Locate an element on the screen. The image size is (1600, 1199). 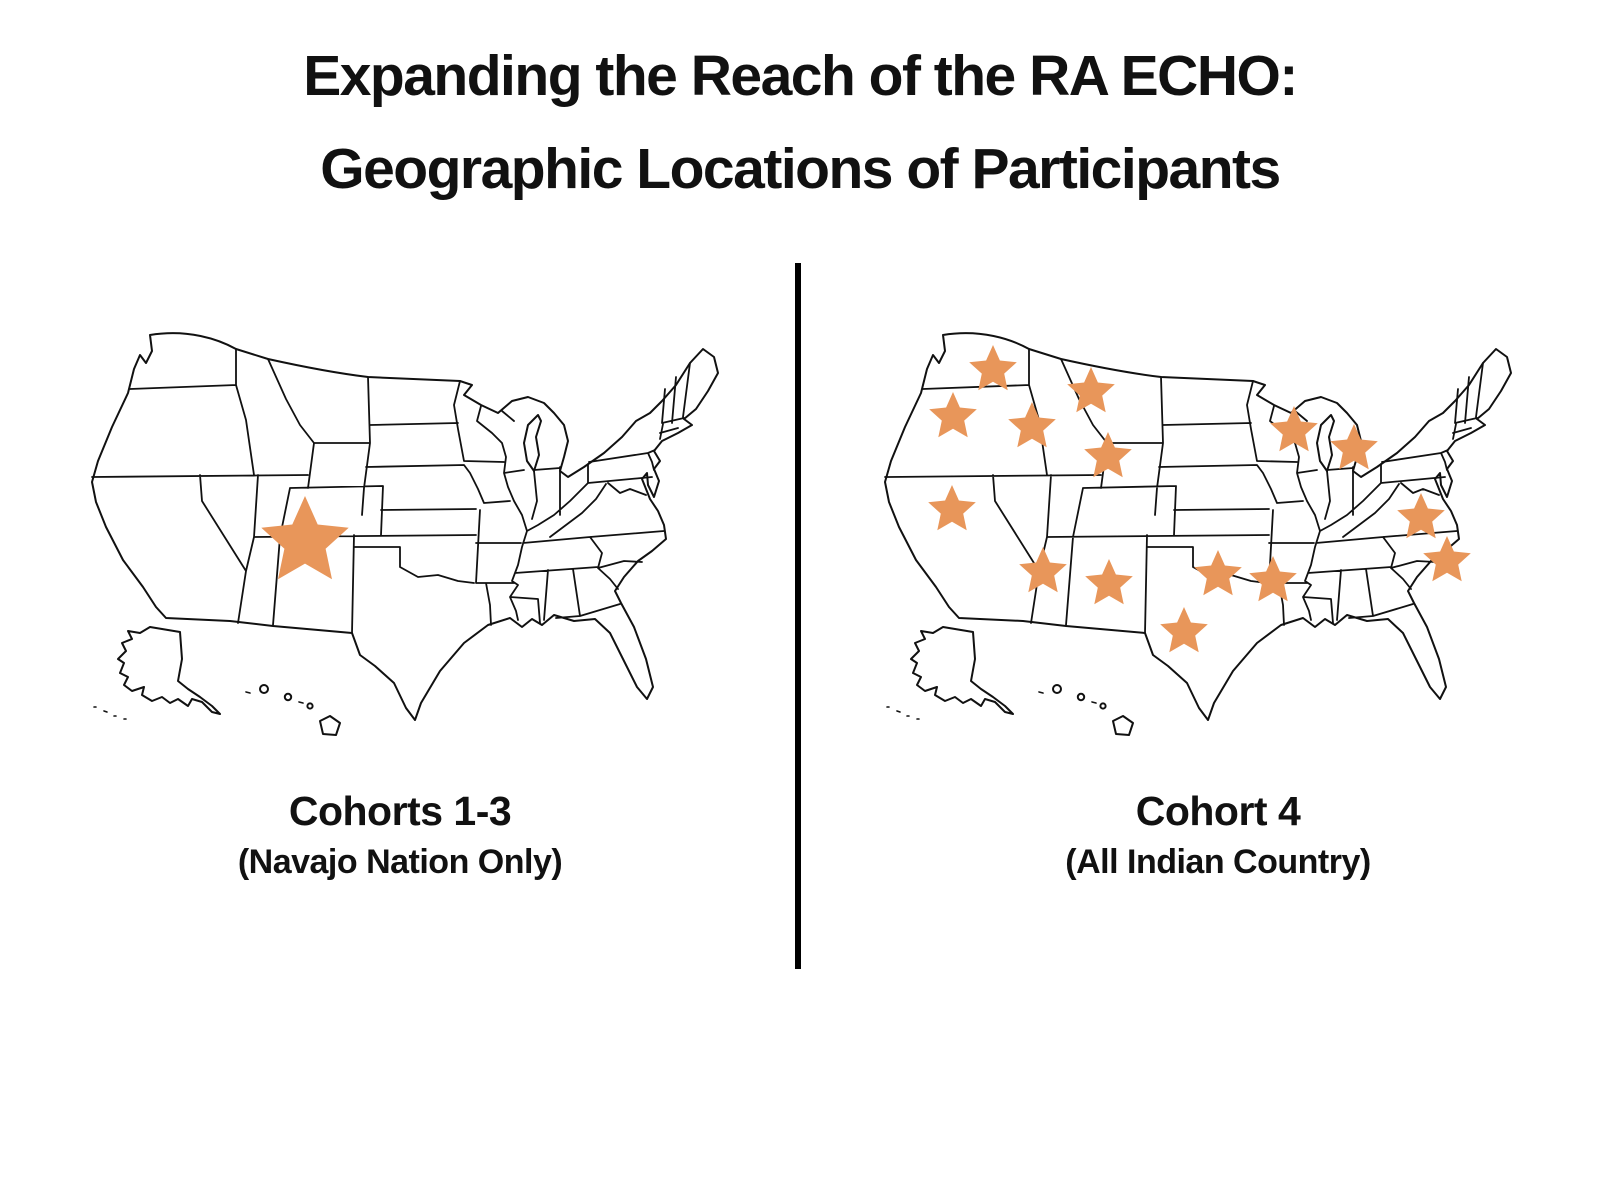
participant-star-Navajo-Nation-Four-Corners is located at coordinates (305, 538).